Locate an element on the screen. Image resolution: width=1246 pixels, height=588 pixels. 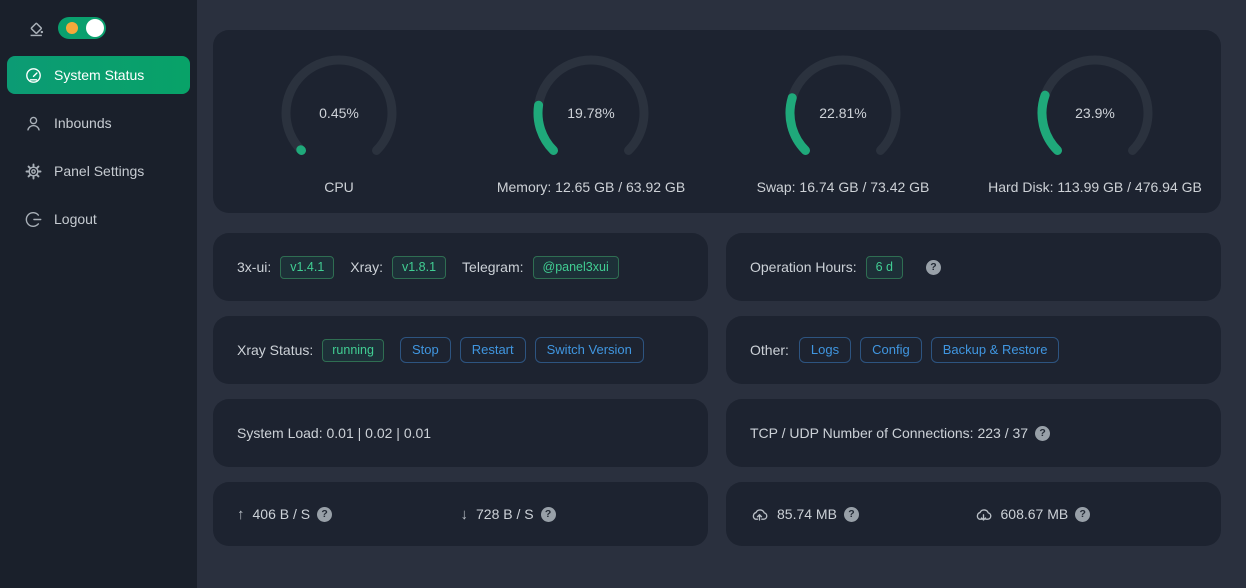
xray-status-label: Xray Status: is located at coordinates (275, 350).